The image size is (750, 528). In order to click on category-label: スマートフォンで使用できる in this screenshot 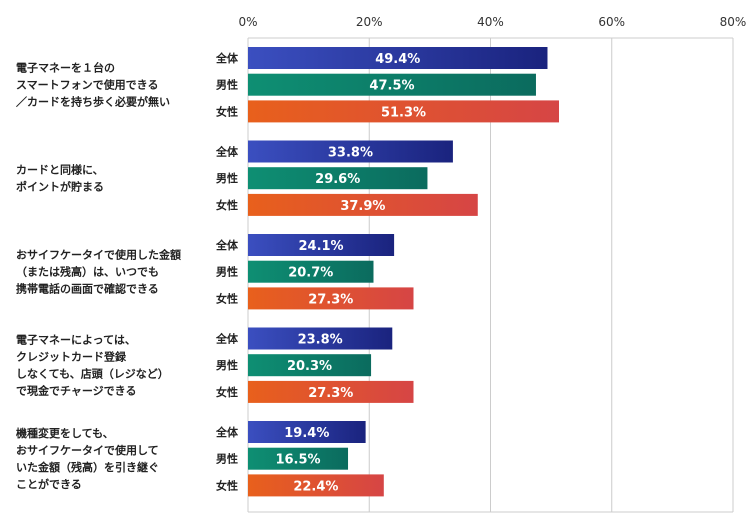, I will do `click(87, 85)`.